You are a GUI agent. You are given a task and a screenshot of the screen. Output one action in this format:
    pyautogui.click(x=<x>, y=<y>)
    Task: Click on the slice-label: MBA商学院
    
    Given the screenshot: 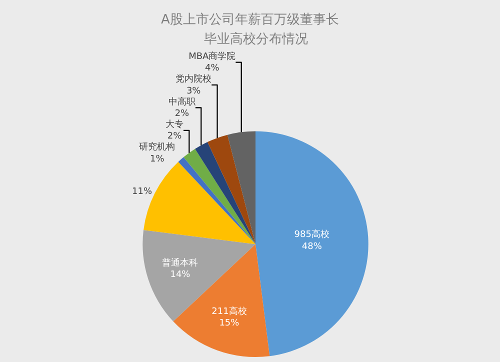 What is the action you would take?
    pyautogui.click(x=212, y=56)
    